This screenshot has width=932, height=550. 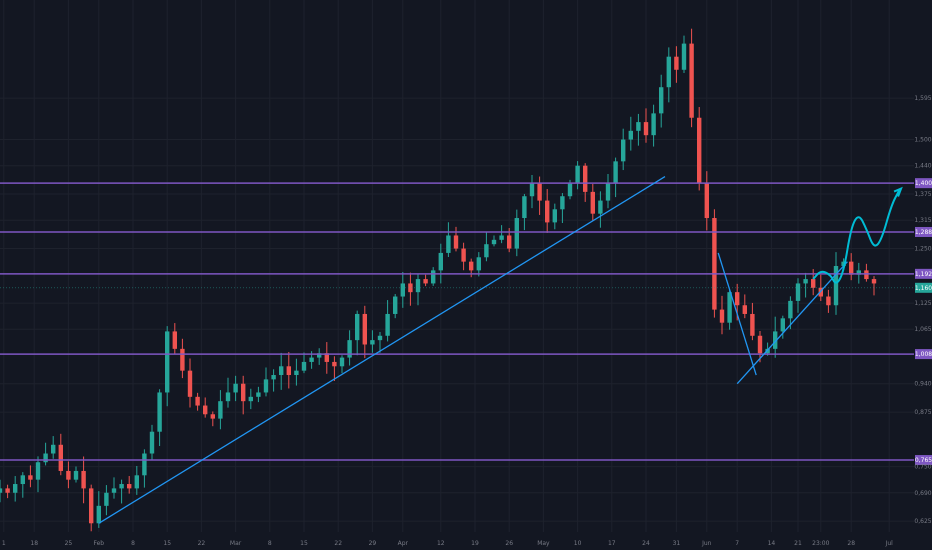 I want to click on x-tick-label: 28, so click(x=851, y=543).